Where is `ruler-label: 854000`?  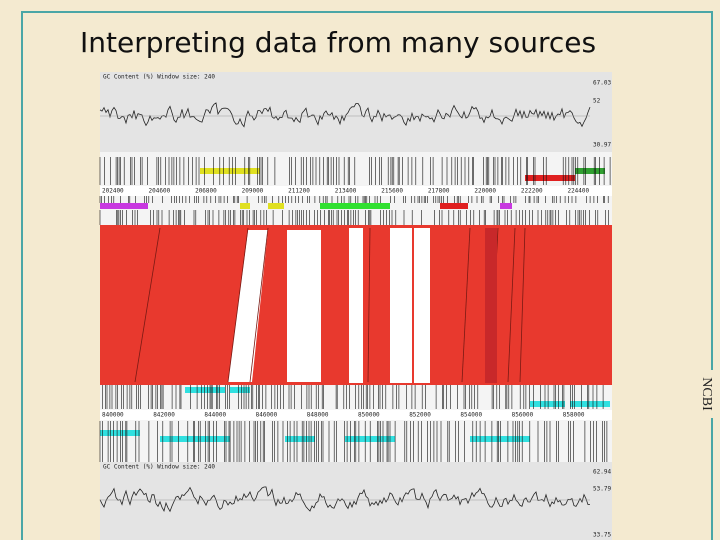
ruler-label: 854000 is located at coordinates (471, 415).